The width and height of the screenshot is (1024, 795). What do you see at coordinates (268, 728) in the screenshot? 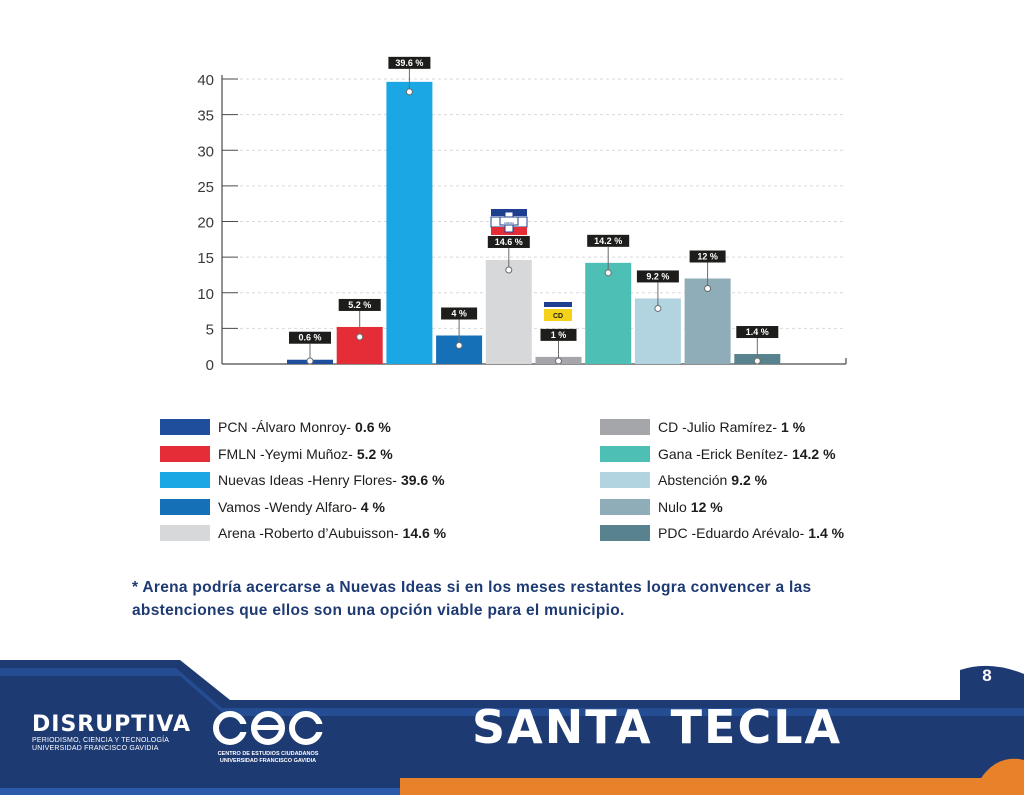
I see `cec-logo-mark` at bounding box center [268, 728].